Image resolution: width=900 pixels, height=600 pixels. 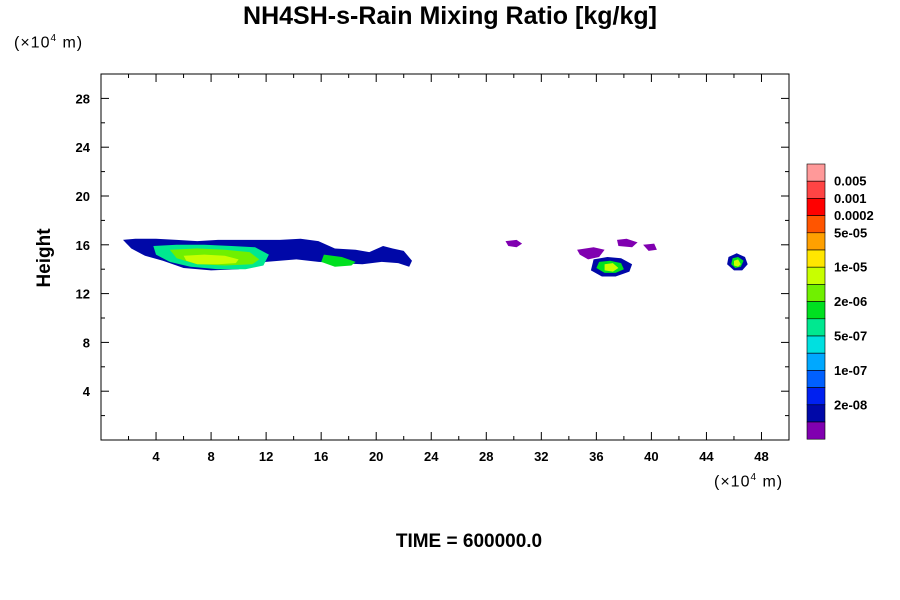 What do you see at coordinates (70, 43) in the screenshot?
I see `y-unit-suffix: m)` at bounding box center [70, 43].